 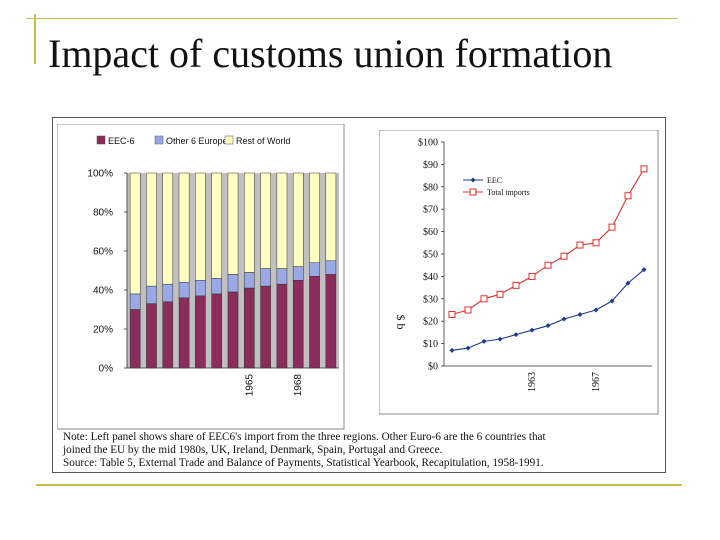 I want to click on legend-marker-eec, so click(x=473, y=180).